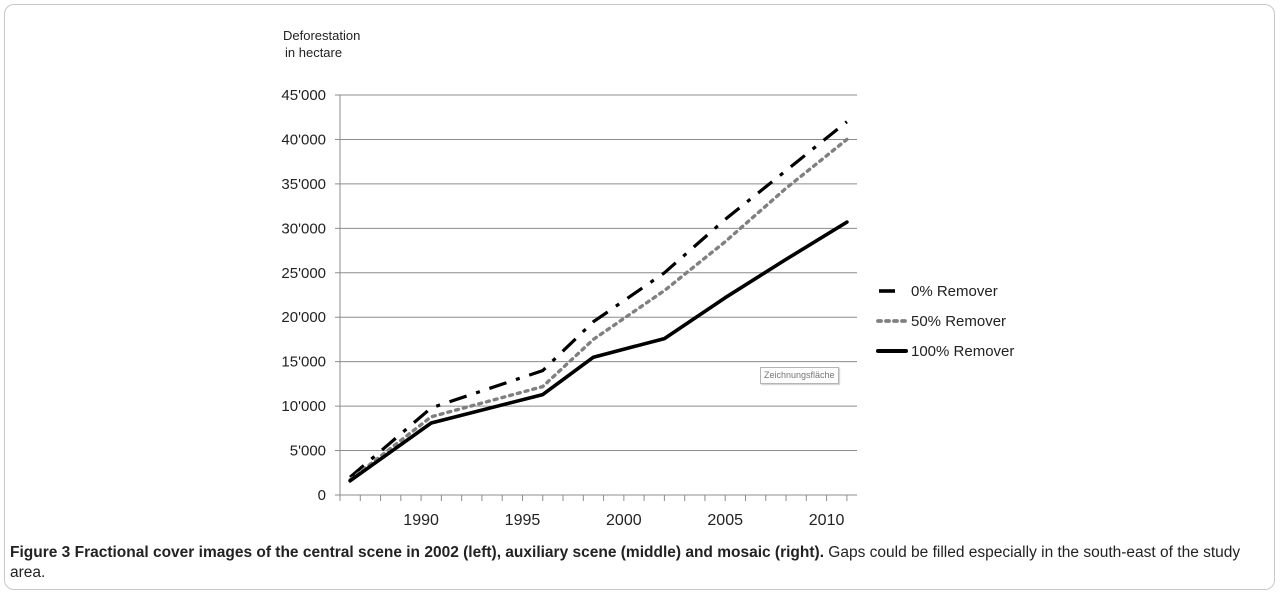 Image resolution: width=1281 pixels, height=596 pixels. I want to click on legend: 0% Remover 50% Remover 100% Remover, so click(945, 321).